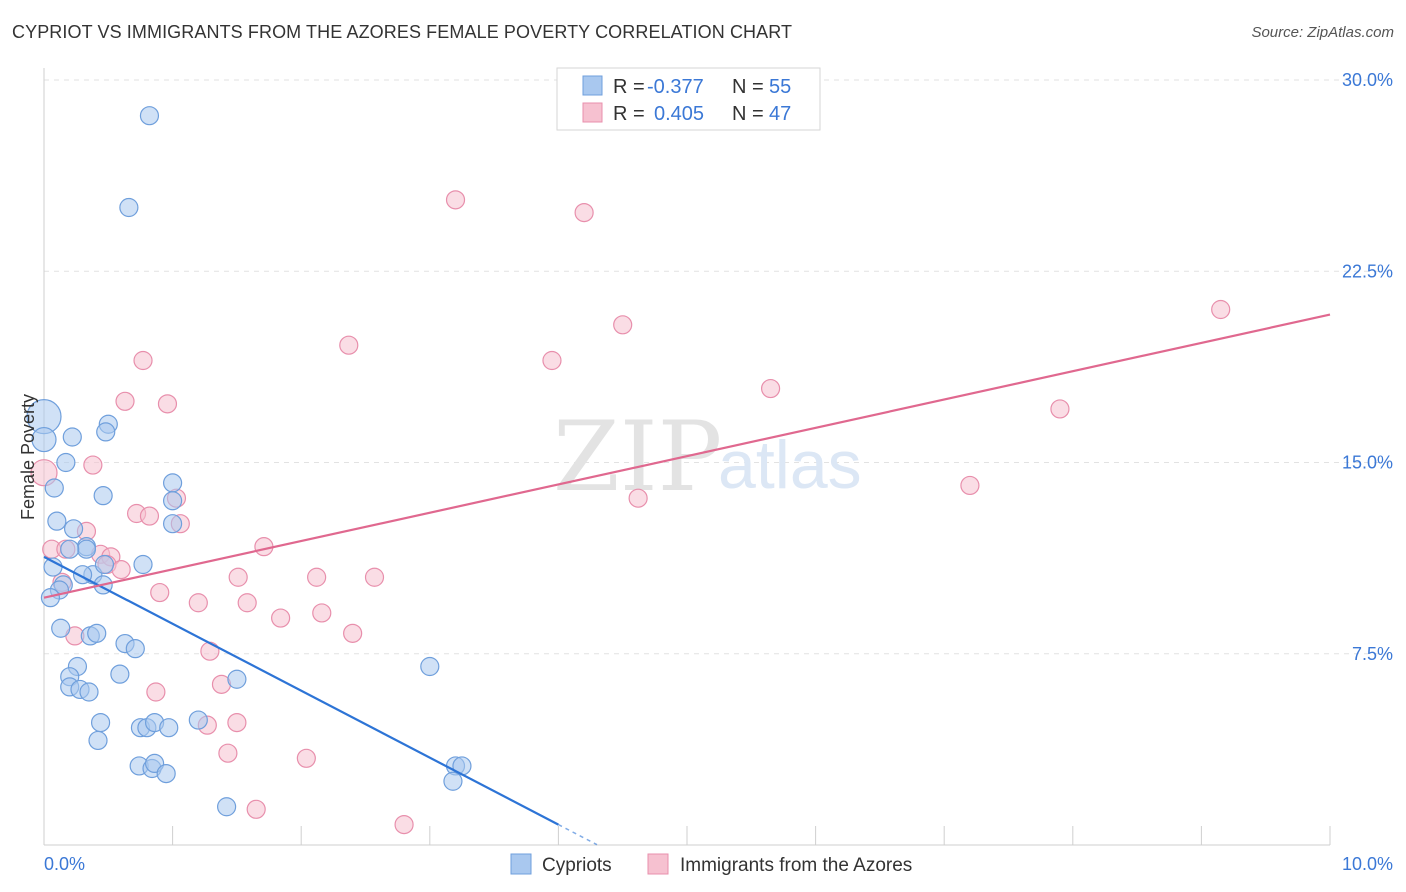 The width and height of the screenshot is (1406, 892). Describe the element at coordinates (592, 112) in the screenshot. I see `legend-swatch-azores` at that location.